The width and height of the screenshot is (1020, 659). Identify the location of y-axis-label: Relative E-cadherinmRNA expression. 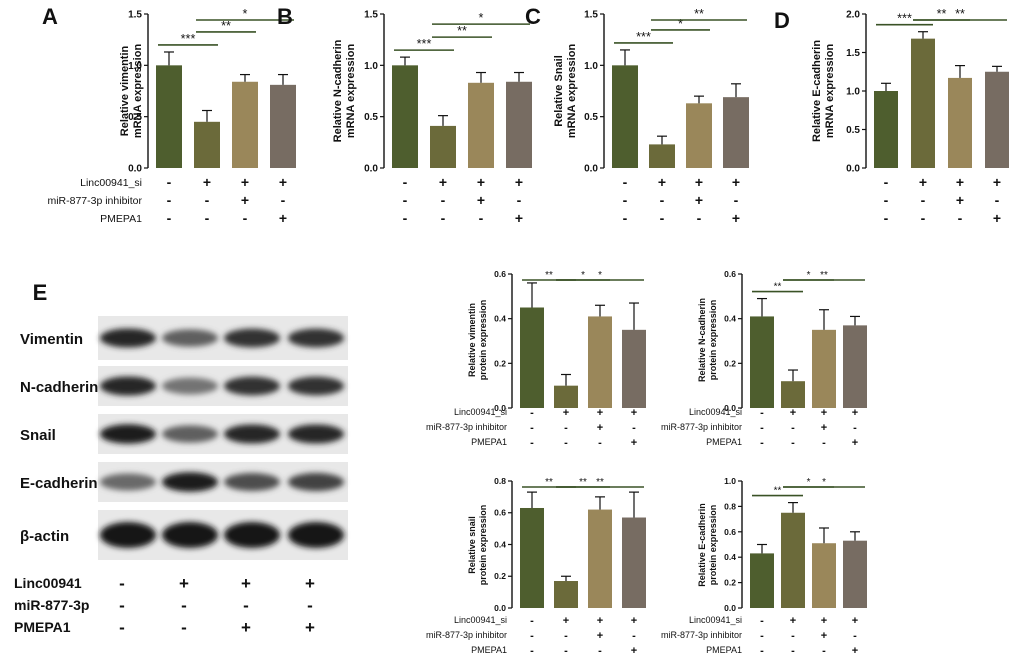
(823, 91).